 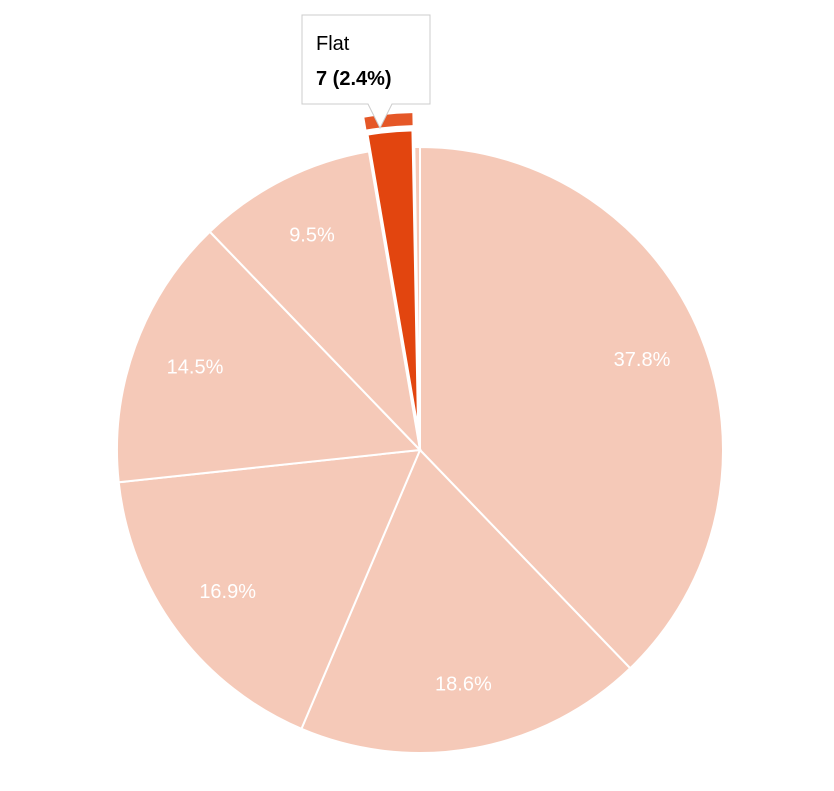 What do you see at coordinates (642, 360) in the screenshot?
I see `slice-label: 37.8%` at bounding box center [642, 360].